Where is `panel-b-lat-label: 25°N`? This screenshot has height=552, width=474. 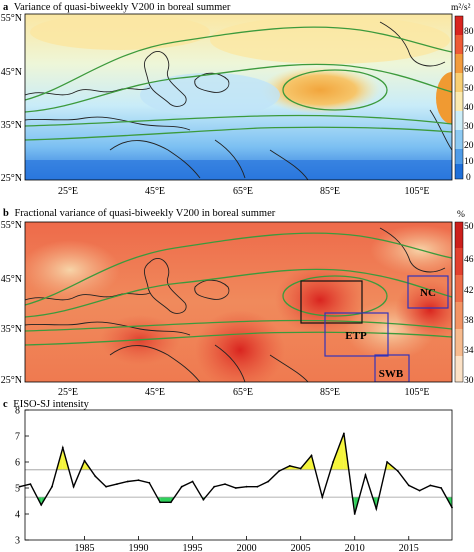
panel-b-lat-label: 25°N is located at coordinates (11, 380).